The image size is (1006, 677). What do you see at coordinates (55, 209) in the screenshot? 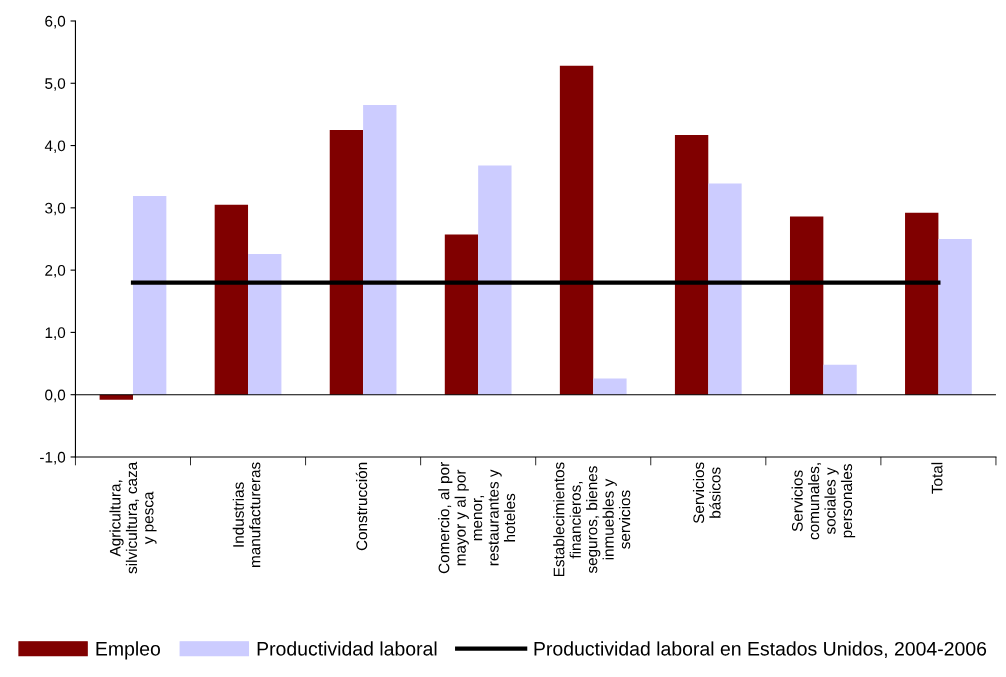
I see `y-tick-label: 3,0` at bounding box center [55, 209].